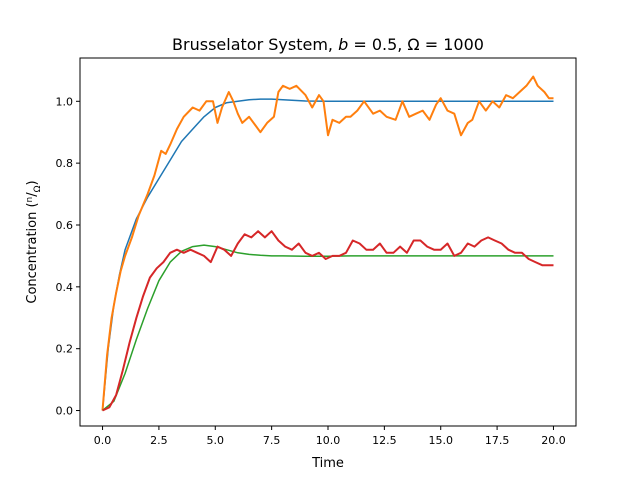 Image resolution: width=640 pixels, height=480 pixels. What do you see at coordinates (103, 440) in the screenshot?
I see `x-tick-label: 0.0` at bounding box center [103, 440].